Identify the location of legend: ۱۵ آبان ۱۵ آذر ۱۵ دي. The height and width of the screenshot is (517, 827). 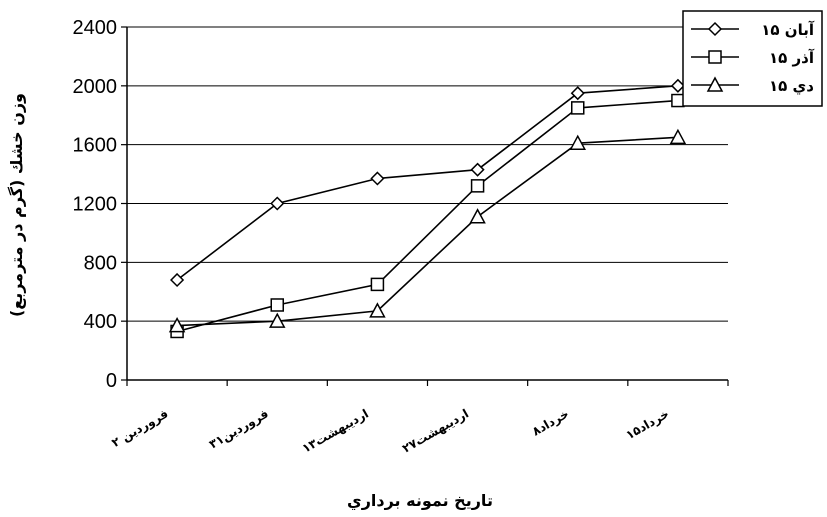
(752, 58).